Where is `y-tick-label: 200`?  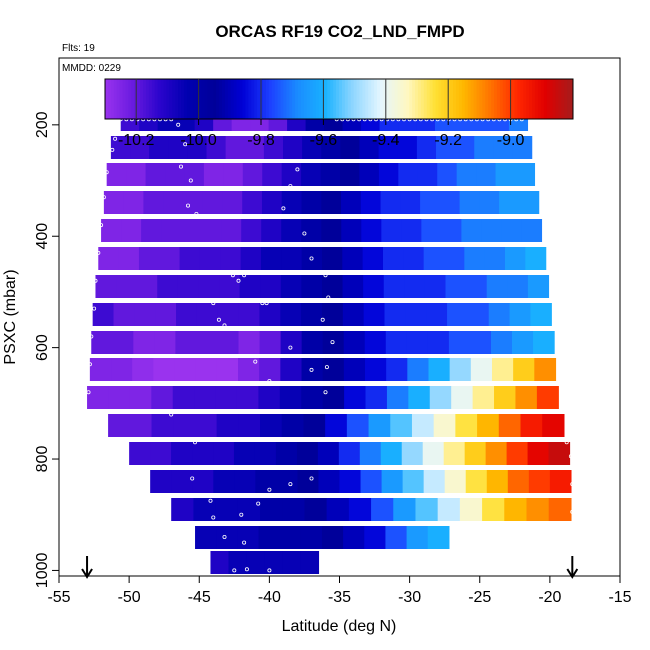 y-tick-label: 200 is located at coordinates (42, 124).